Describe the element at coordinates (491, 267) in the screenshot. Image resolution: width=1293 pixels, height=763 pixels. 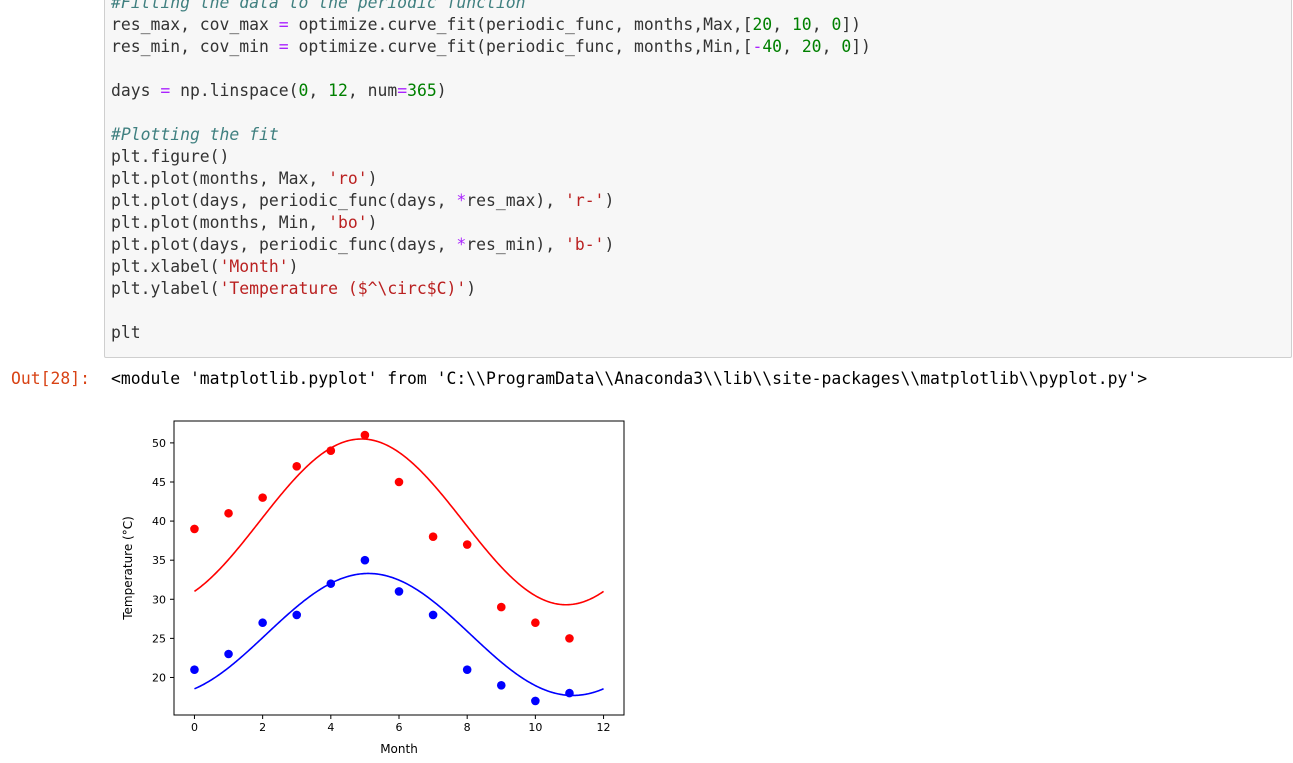
I see `code-line: plt.xlabel('Month')` at that location.